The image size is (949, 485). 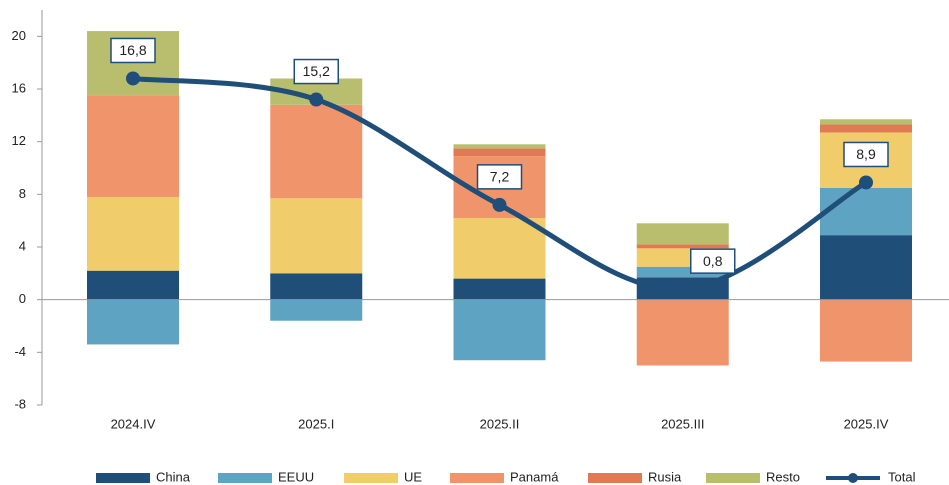 I want to click on x-tick-label: 2025.III, so click(x=682, y=423).